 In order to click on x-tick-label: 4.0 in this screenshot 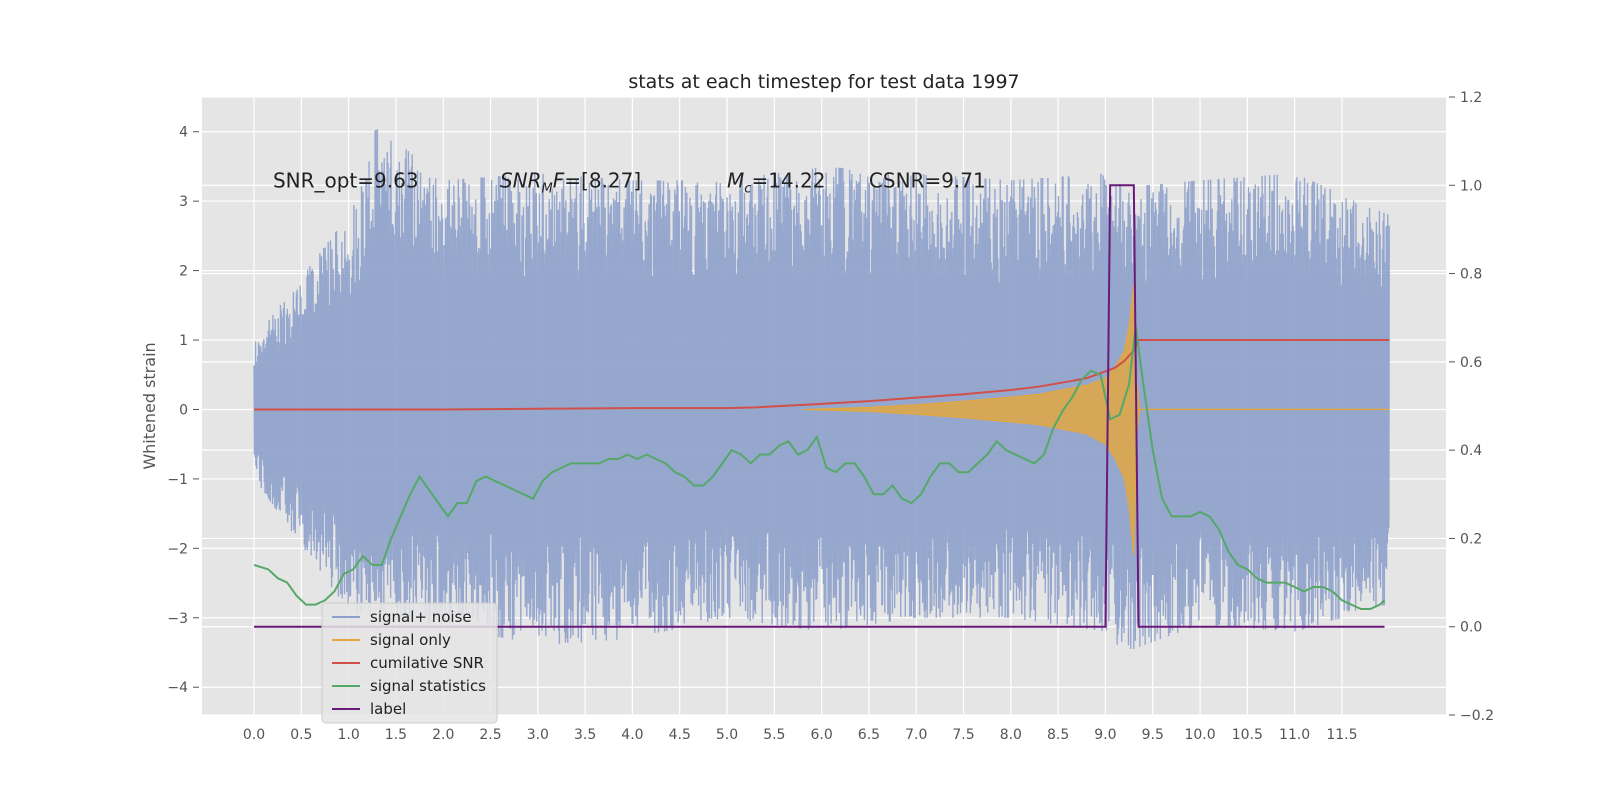, I will do `click(632, 735)`.